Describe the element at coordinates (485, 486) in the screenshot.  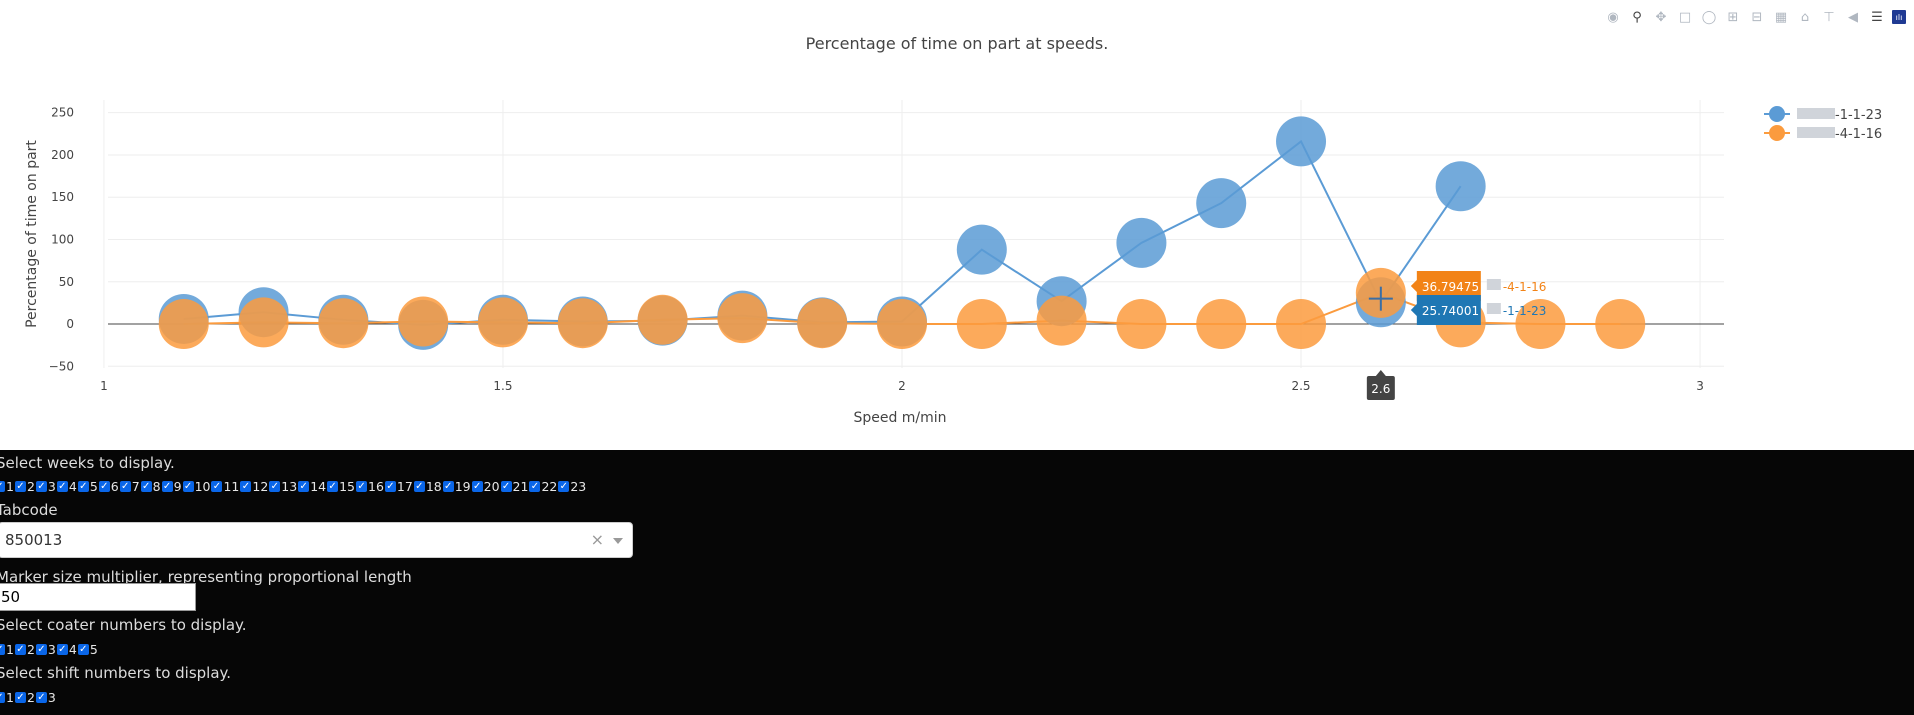
I see `week-checkbox-20: ✓ 20` at that location.